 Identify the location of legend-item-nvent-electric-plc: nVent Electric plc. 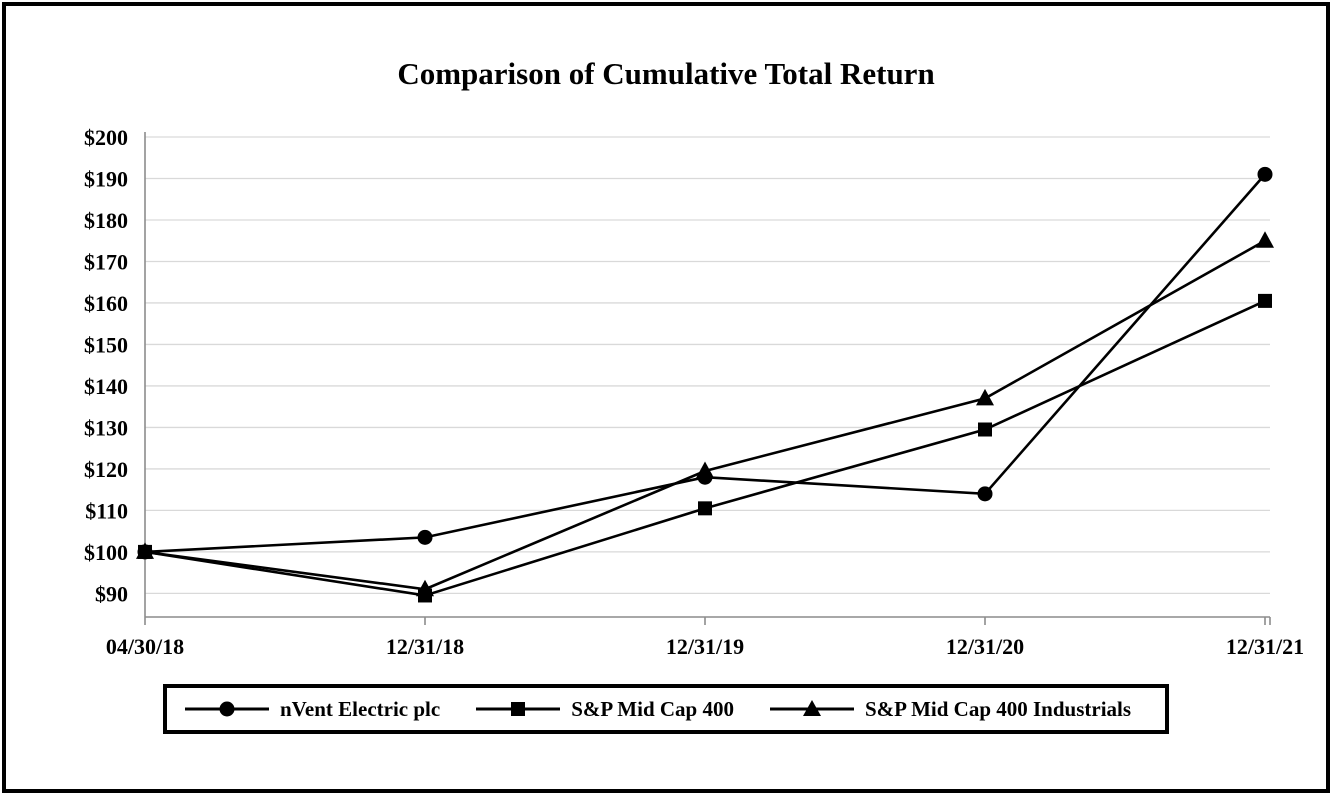
(312, 709).